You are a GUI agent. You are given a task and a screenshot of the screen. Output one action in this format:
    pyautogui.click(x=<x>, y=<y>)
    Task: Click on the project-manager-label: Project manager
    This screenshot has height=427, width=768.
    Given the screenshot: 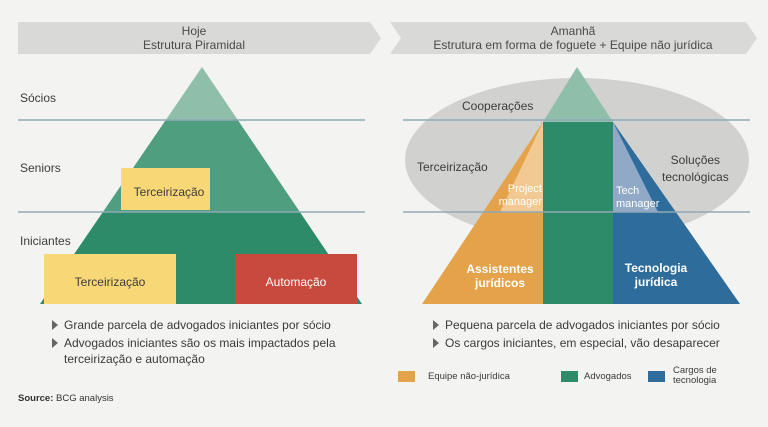 What is the action you would take?
    pyautogui.click(x=514, y=196)
    